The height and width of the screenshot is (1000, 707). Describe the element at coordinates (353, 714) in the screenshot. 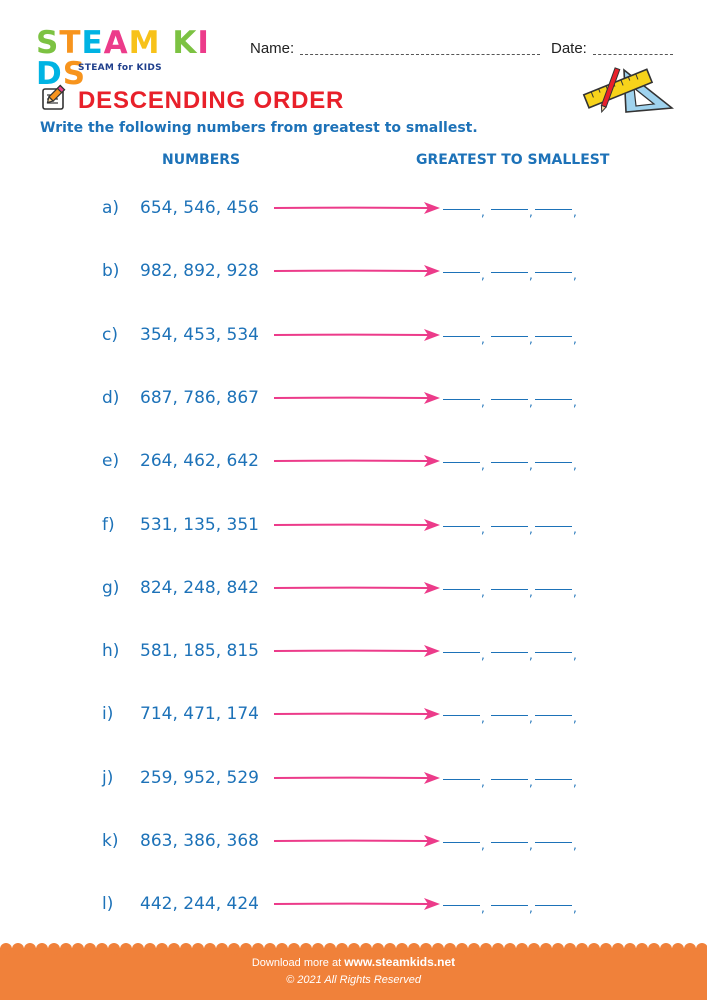

I see `question-row: i) 714, 471, 174,,,` at that location.